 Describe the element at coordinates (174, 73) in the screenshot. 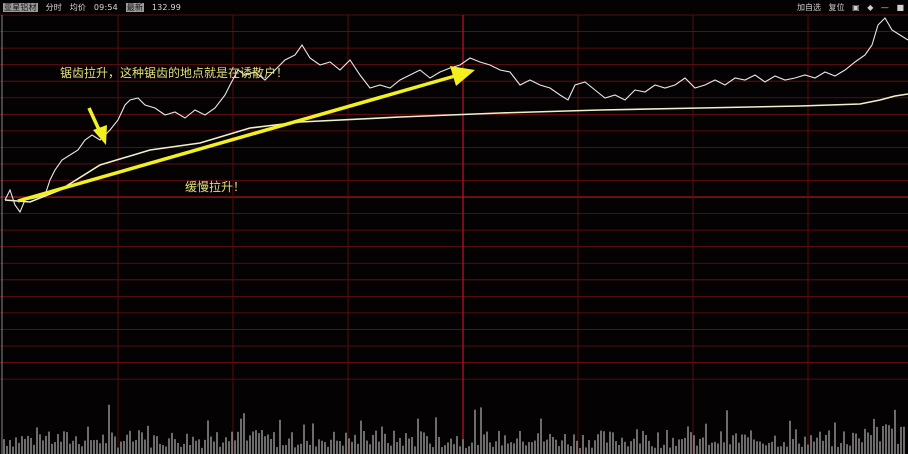

I see `annotation-sawtooth: 锯齿拉升，这种锯齿的地点就是在诱散户！` at that location.